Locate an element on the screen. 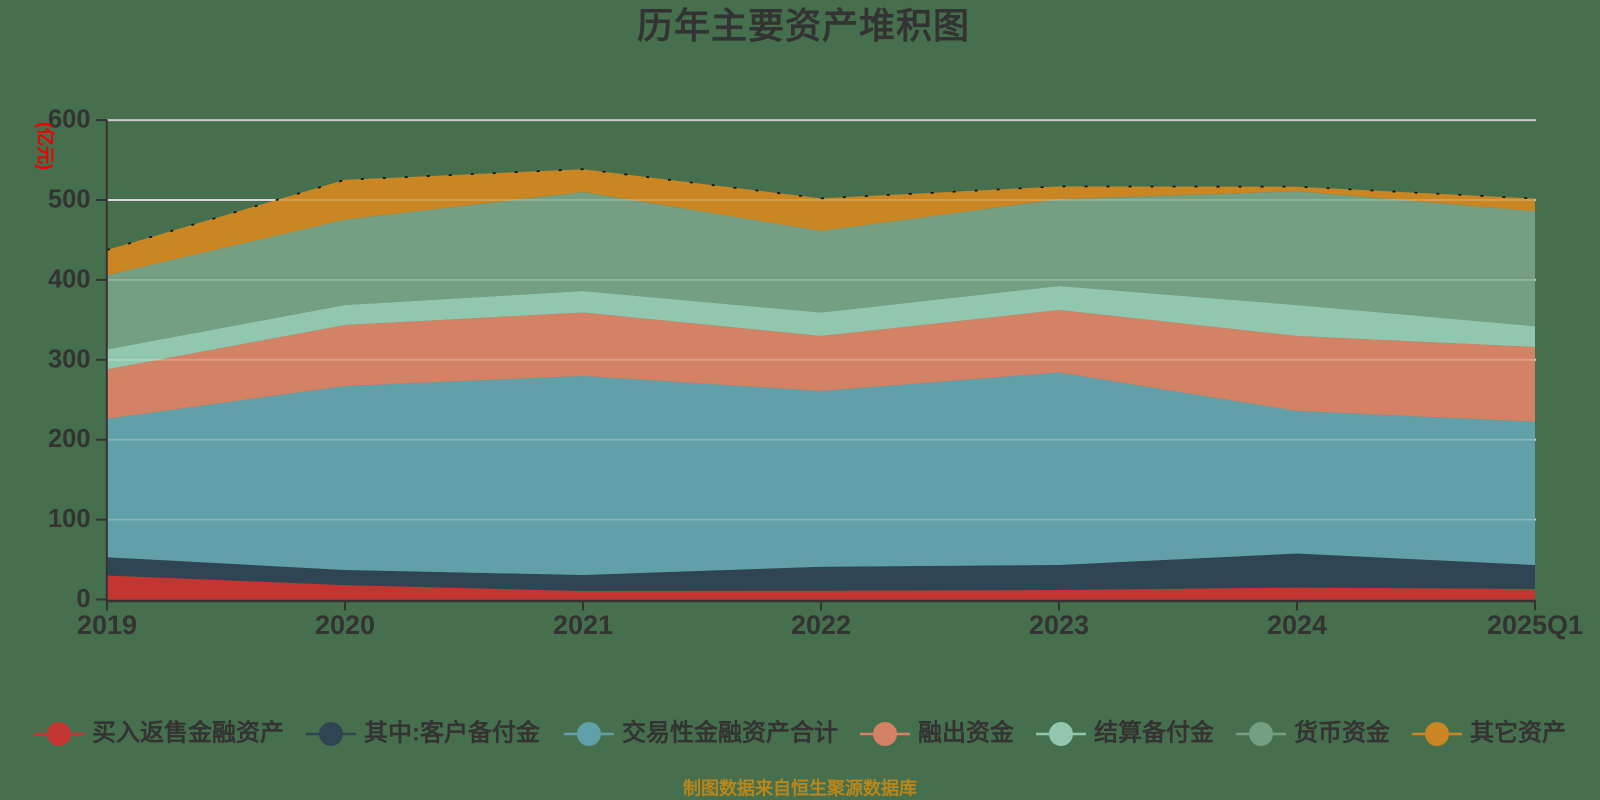 The image size is (1600, 800). svg-text: 融出资金 is located at coordinates (966, 733).